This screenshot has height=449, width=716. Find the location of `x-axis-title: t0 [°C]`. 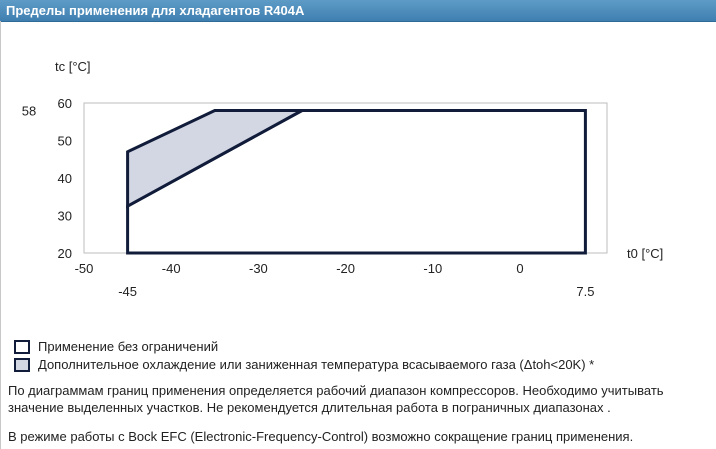

x-axis-title: t0 [°C] is located at coordinates (645, 253).